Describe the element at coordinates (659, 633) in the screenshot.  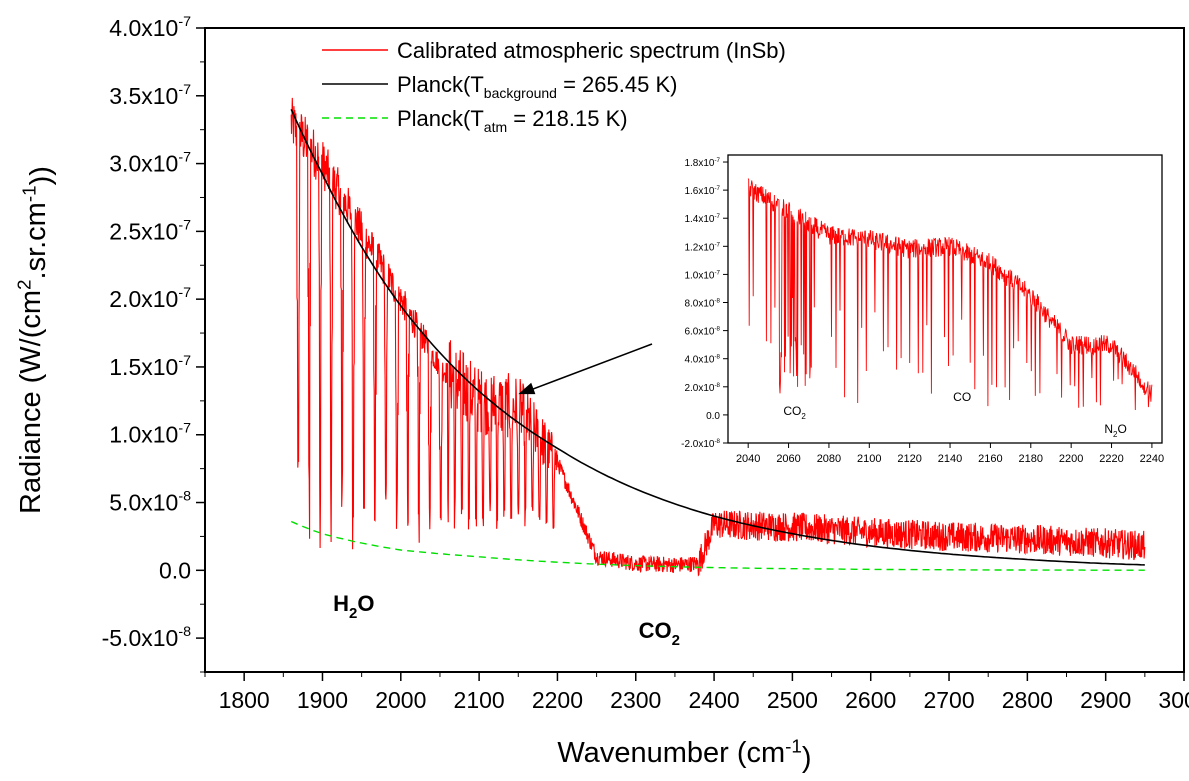
I see `molecule-annotation: CO2` at that location.